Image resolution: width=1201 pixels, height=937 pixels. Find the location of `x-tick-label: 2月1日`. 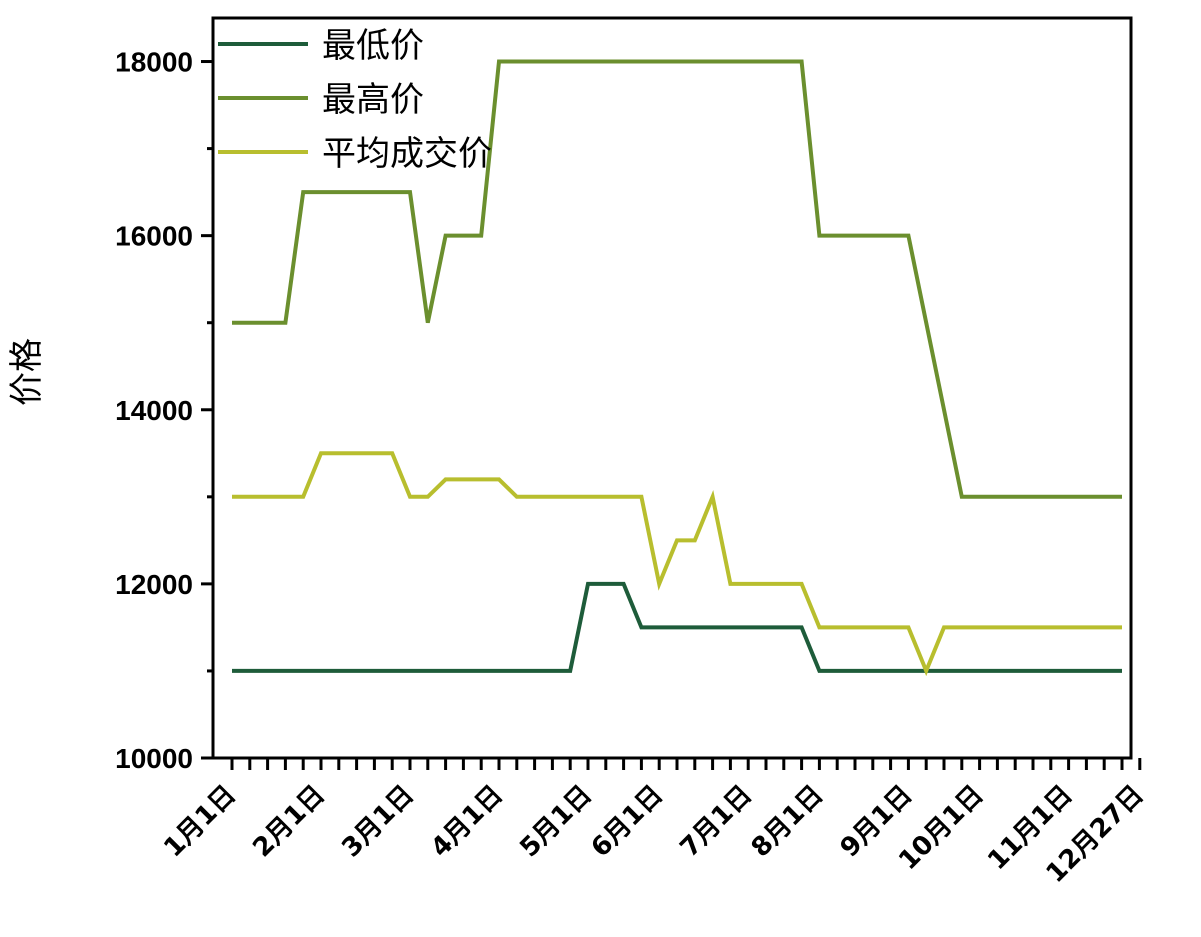

x-tick-label: 2月1日 is located at coordinates (289, 822).